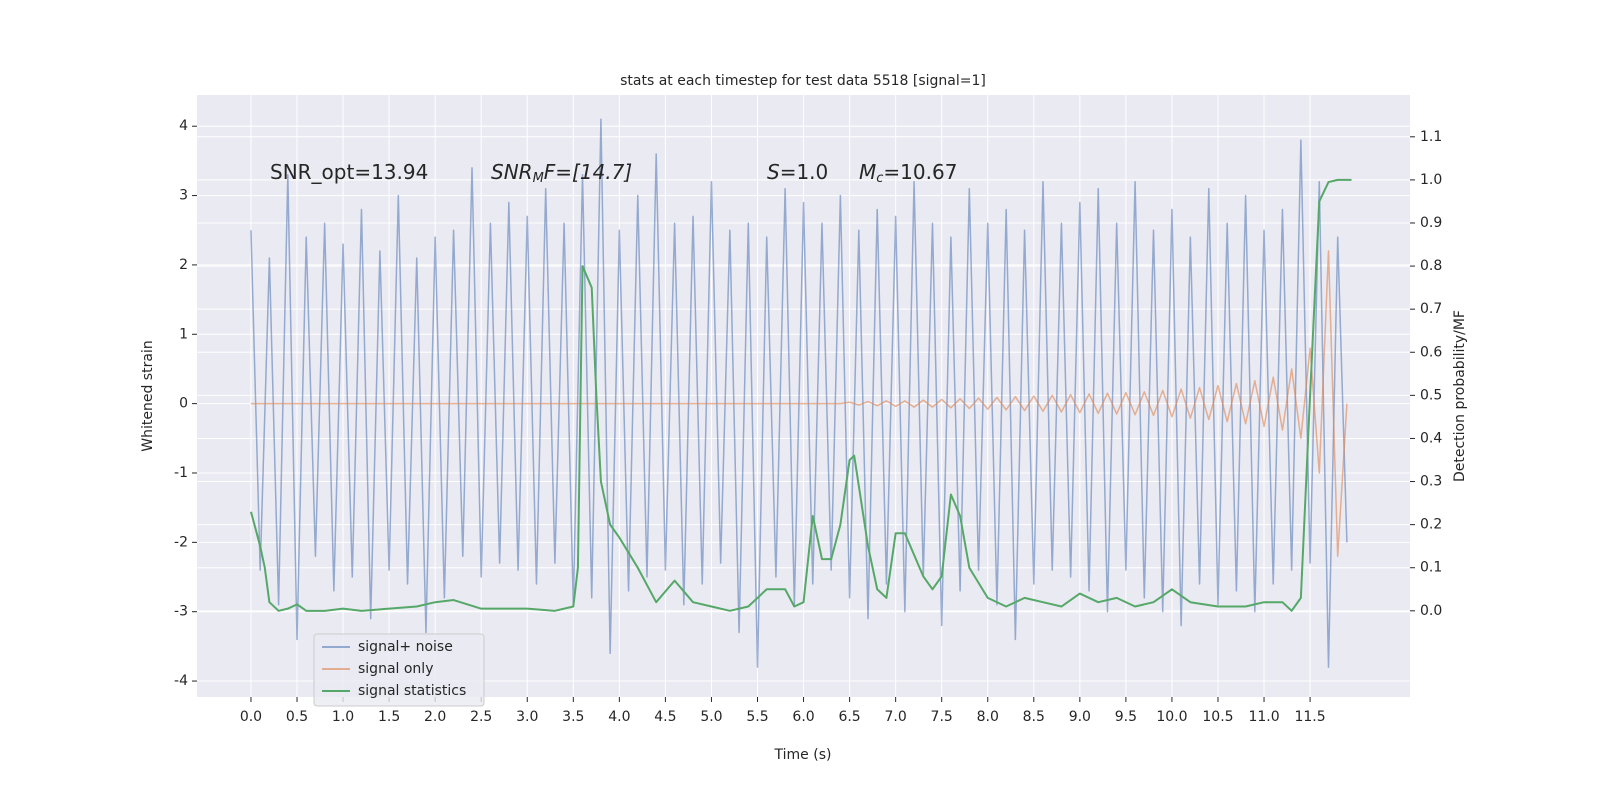  Describe the element at coordinates (183, 196) in the screenshot. I see `y-tick-label: 3` at that location.